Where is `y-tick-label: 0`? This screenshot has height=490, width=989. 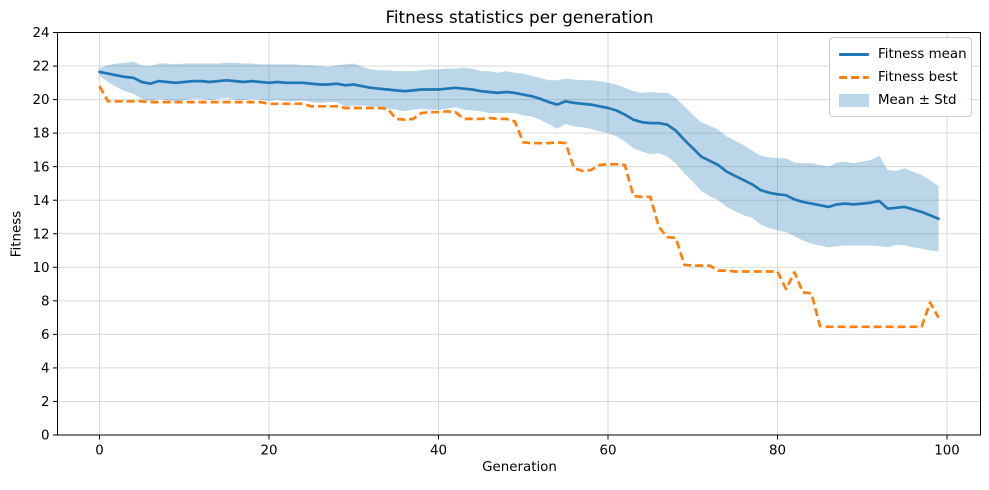 y-tick-label: 0 is located at coordinates (45, 436).